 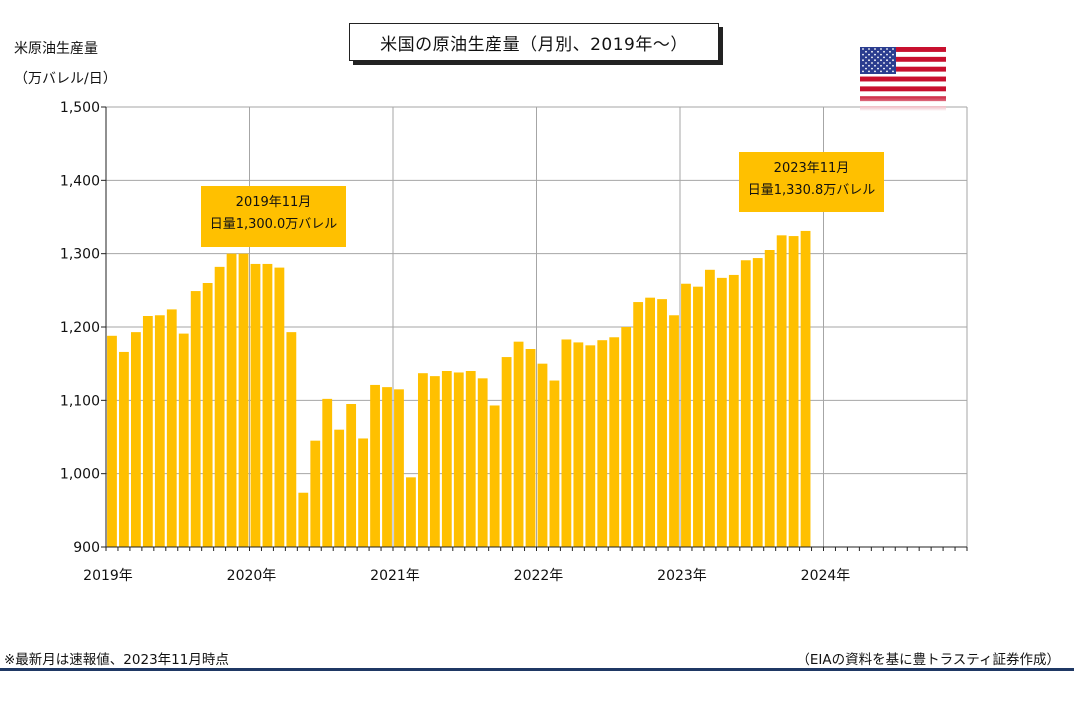 I want to click on annotation-value: 日量1,330.8万バレル, so click(x=811, y=190).